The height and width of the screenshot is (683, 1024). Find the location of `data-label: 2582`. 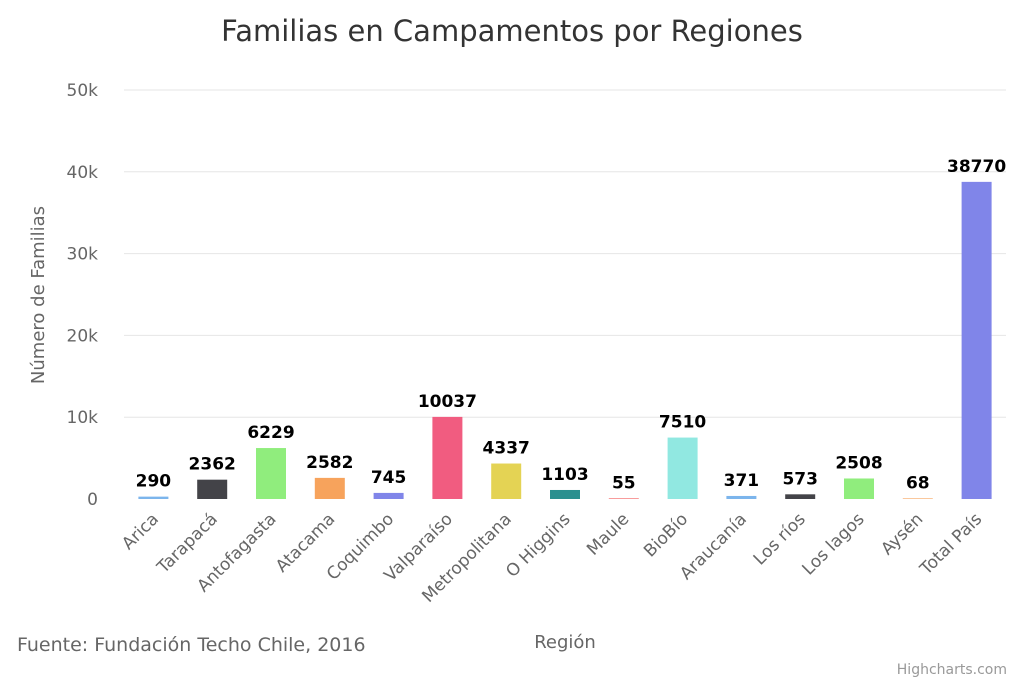

data-label: 2582 is located at coordinates (329, 463).